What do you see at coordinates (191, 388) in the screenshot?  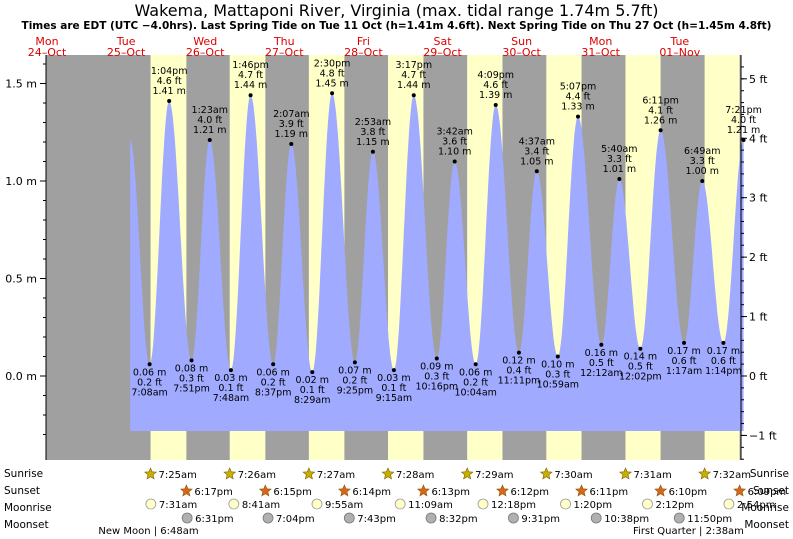 I see `tide-label-2-time: 7:51pm` at bounding box center [191, 388].